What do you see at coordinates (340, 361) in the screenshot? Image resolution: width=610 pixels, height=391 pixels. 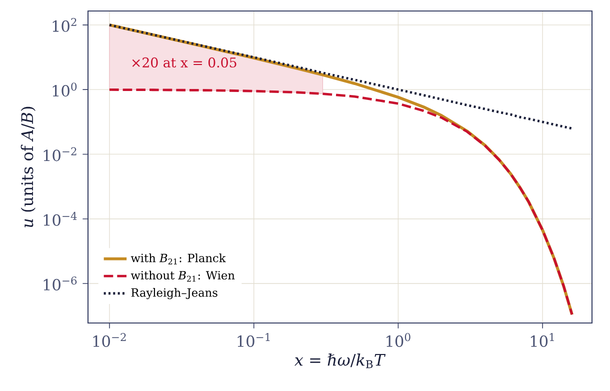 I see `x-axis-title: x = ℏω/k$_{B}$T` at bounding box center [340, 361].